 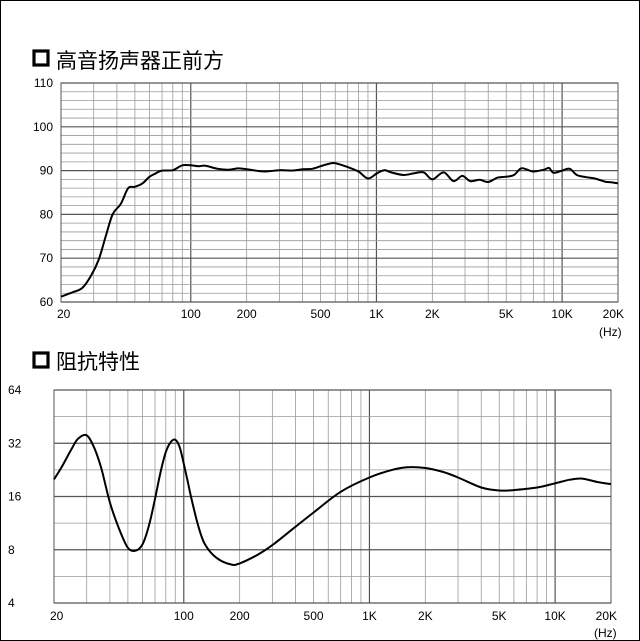 I want to click on chart1-title-group: 高音扬声器正前方, so click(x=128, y=61).